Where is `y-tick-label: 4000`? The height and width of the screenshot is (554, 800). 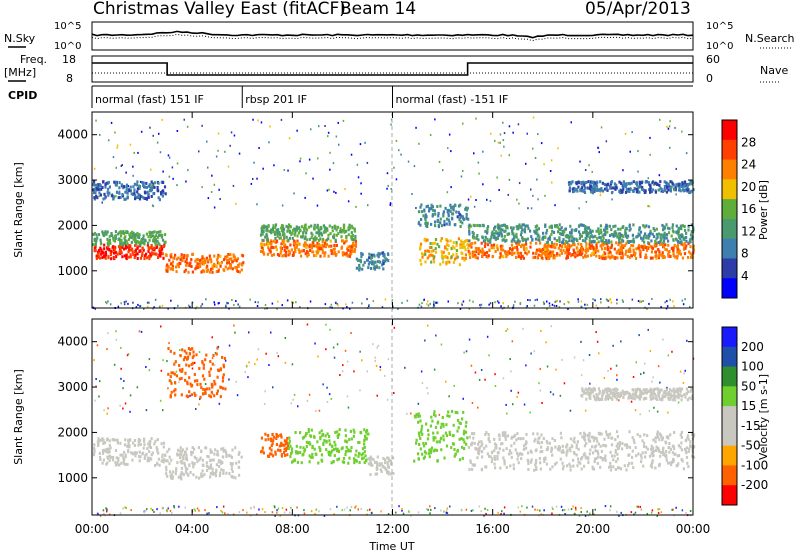 y-tick-label: 4000 is located at coordinates (72, 135).